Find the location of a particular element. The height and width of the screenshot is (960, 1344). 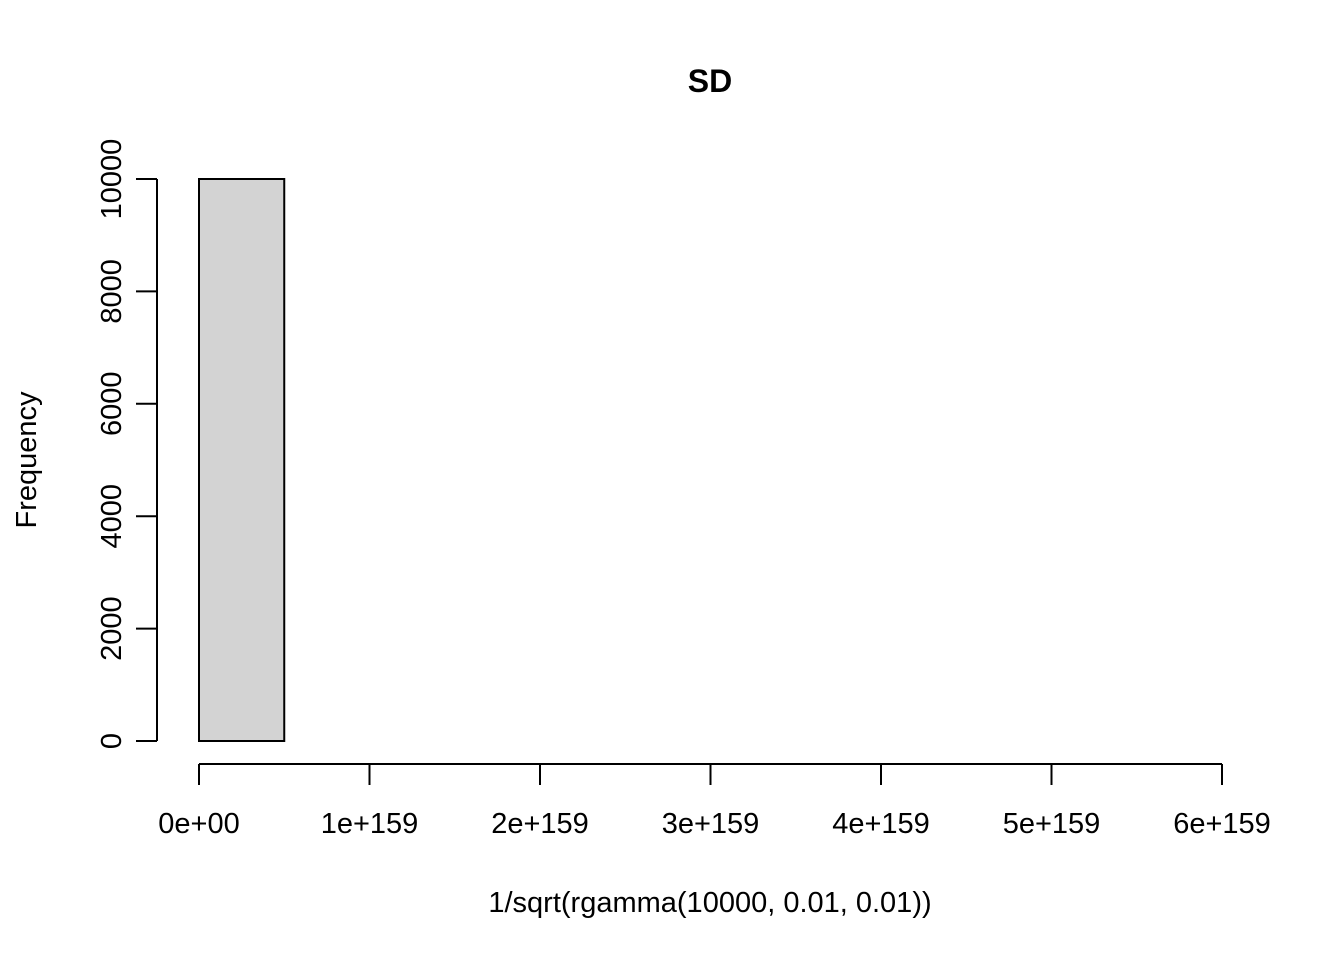

x-axis-label: 1/sqrt(rgamma(10000, 0.01, 0.01)) is located at coordinates (709, 903).